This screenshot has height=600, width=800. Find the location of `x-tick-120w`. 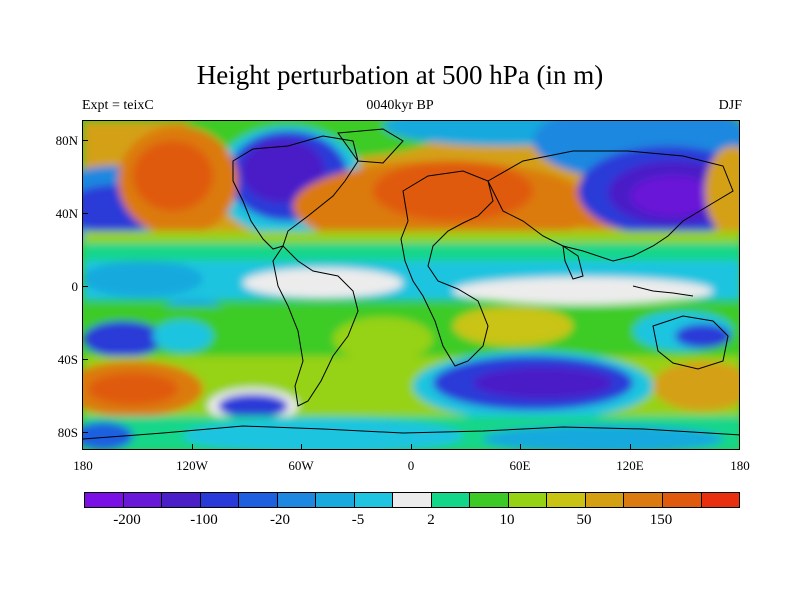

x-tick-120w is located at coordinates (192, 447).